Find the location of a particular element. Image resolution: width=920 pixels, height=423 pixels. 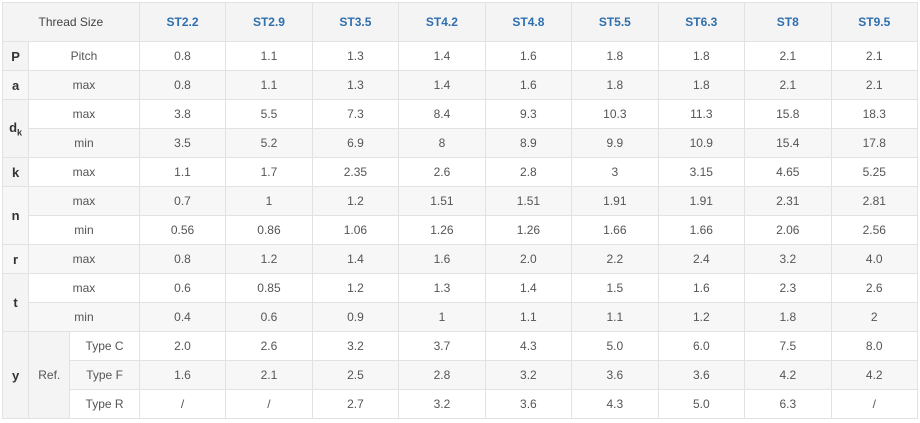

value-cell: 2.81 is located at coordinates (874, 201).